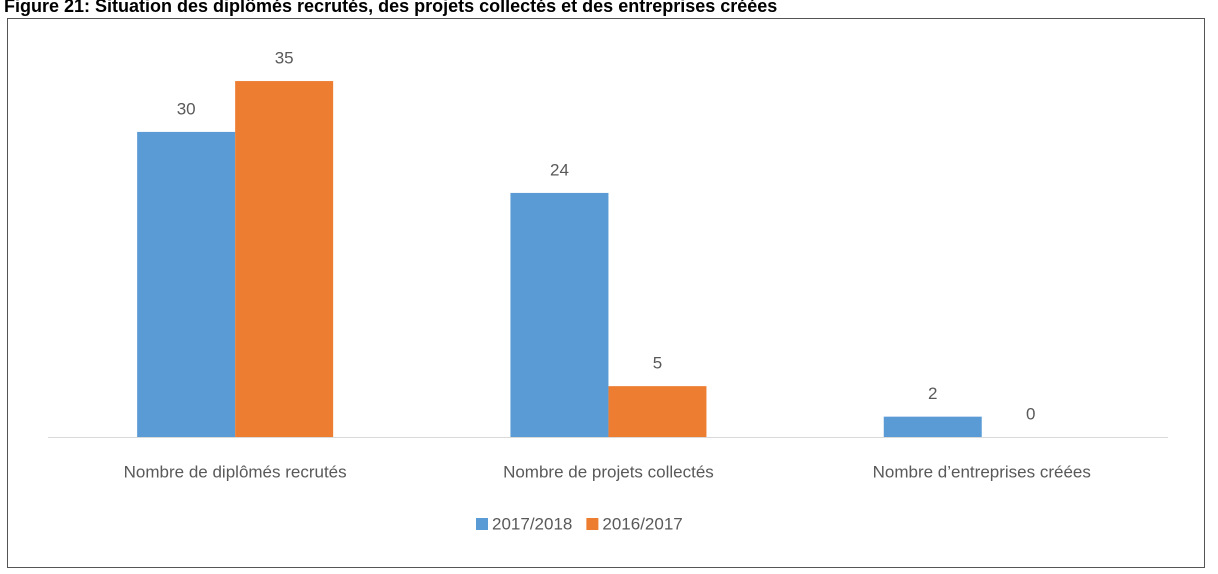 The height and width of the screenshot is (574, 1218). I want to click on x-tick-label: Nombre d’entreprises créées, so click(982, 471).